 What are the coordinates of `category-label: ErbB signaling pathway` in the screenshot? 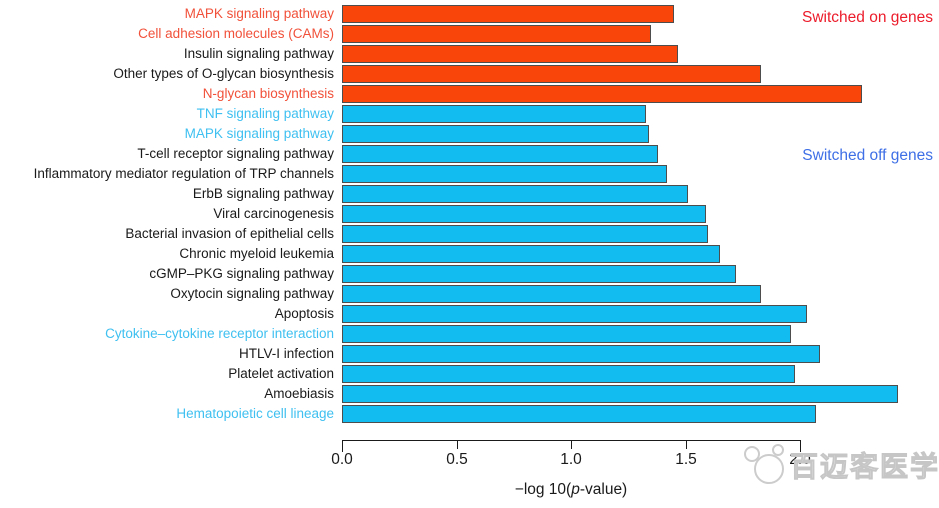 It's located at (263, 193).